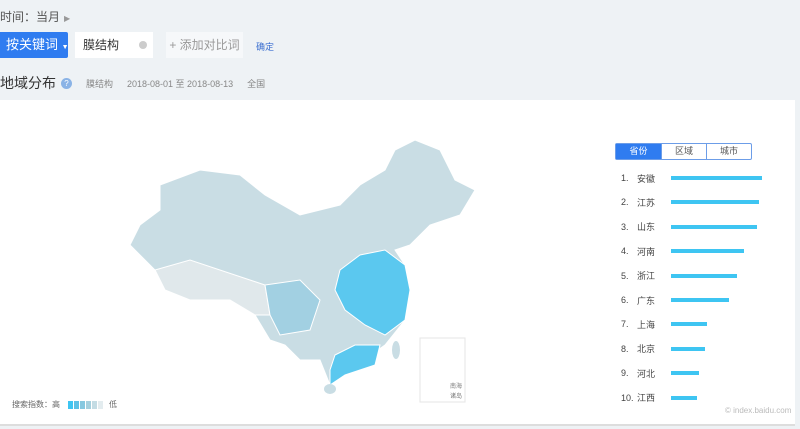  What do you see at coordinates (638, 151) in the screenshot?
I see `tab-province: 省份` at bounding box center [638, 151].